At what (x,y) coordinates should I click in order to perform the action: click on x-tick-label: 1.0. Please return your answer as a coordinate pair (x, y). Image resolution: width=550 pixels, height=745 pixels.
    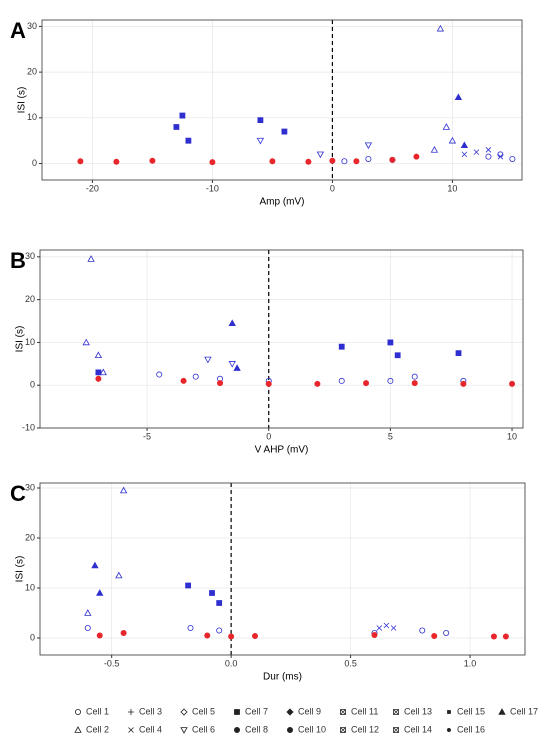
    Looking at the image, I should click on (470, 663).